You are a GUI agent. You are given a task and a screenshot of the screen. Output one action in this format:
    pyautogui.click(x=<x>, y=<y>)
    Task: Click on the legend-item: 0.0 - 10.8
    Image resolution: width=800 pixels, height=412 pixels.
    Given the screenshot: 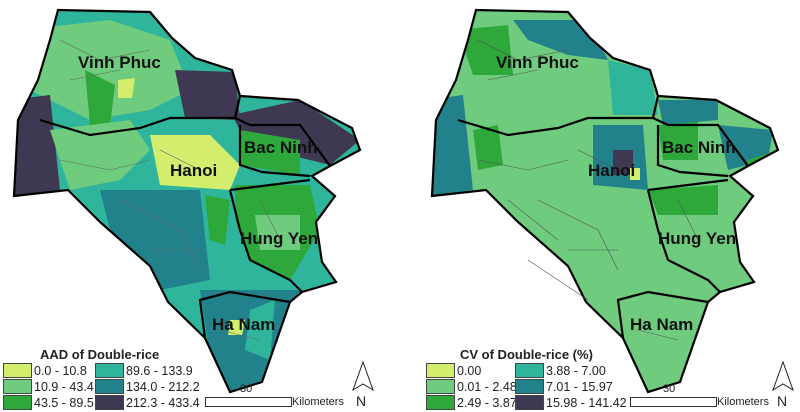 What is the action you would take?
    pyautogui.click(x=45, y=370)
    